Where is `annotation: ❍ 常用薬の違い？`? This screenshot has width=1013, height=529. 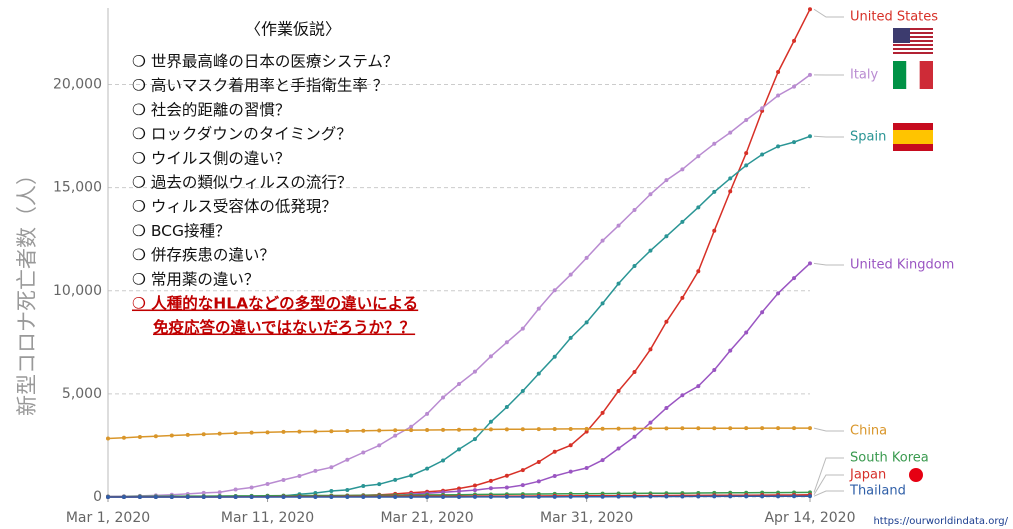
annotation: ❍ 常用薬の違い？ is located at coordinates (195, 279).